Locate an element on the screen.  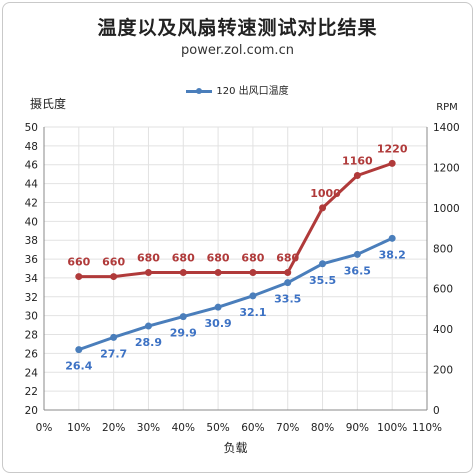
legend: 120 出风口温度 is located at coordinates (237, 89).